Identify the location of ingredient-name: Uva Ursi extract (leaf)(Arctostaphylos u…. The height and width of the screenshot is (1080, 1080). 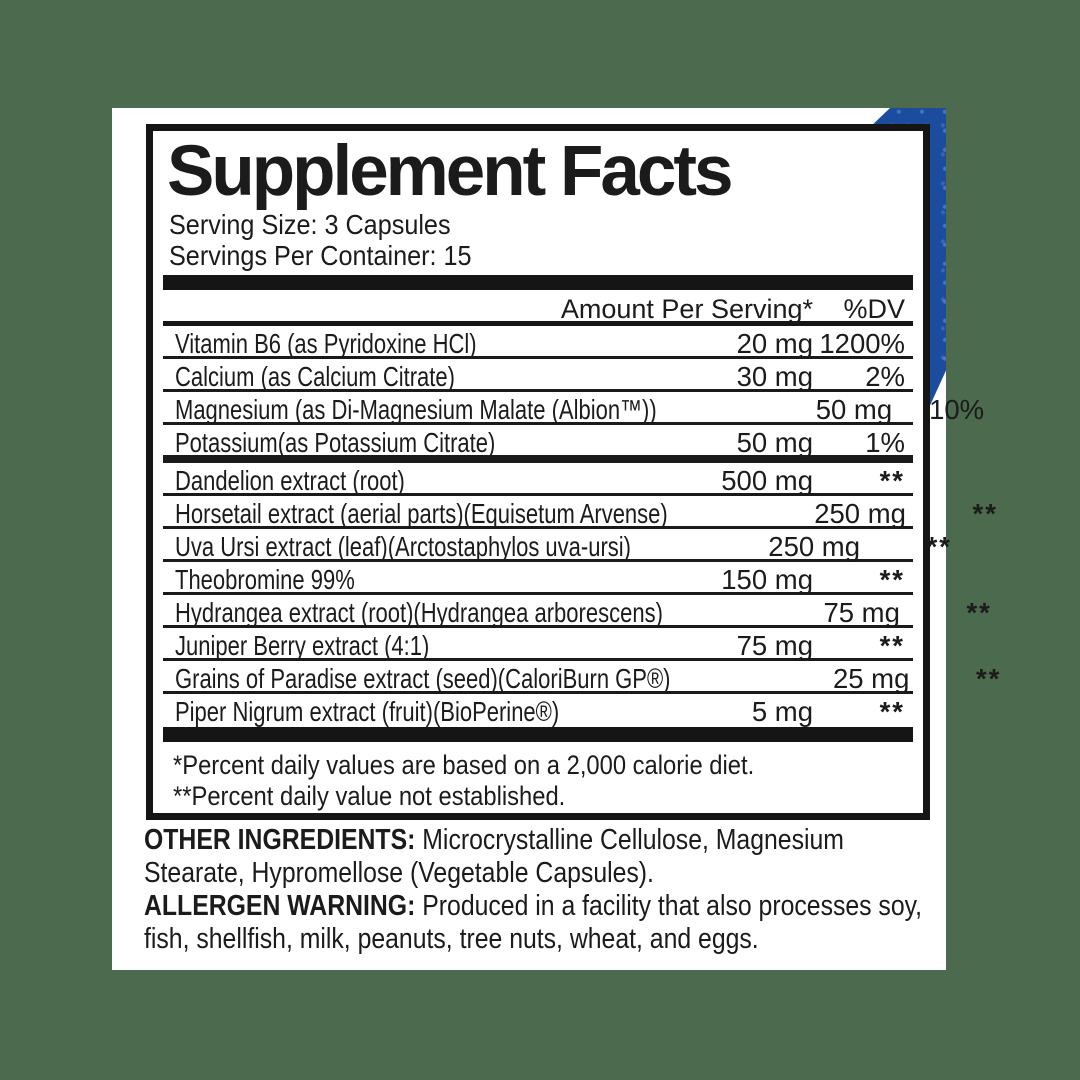
(403, 546).